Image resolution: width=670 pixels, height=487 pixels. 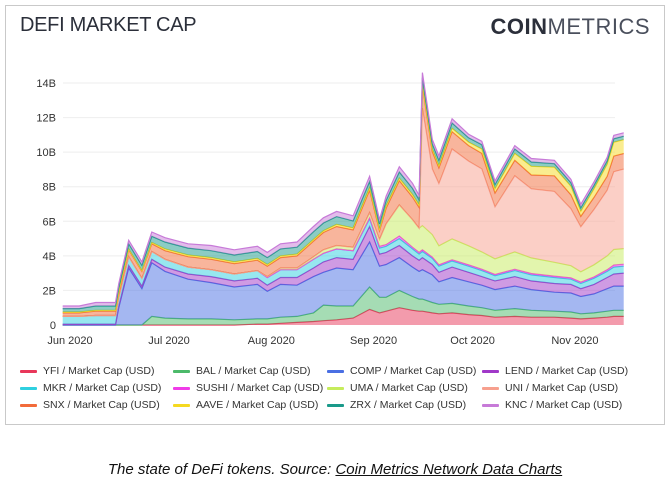 What do you see at coordinates (99, 371) in the screenshot?
I see `legend-label: YFI / Market Cap (USD)` at bounding box center [99, 371].